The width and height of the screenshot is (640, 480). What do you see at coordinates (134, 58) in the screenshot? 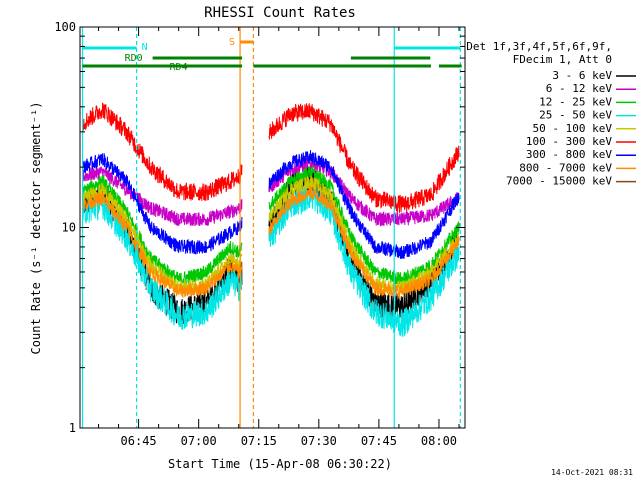
I see `flag-label-rd0: RD0` at bounding box center [134, 58].